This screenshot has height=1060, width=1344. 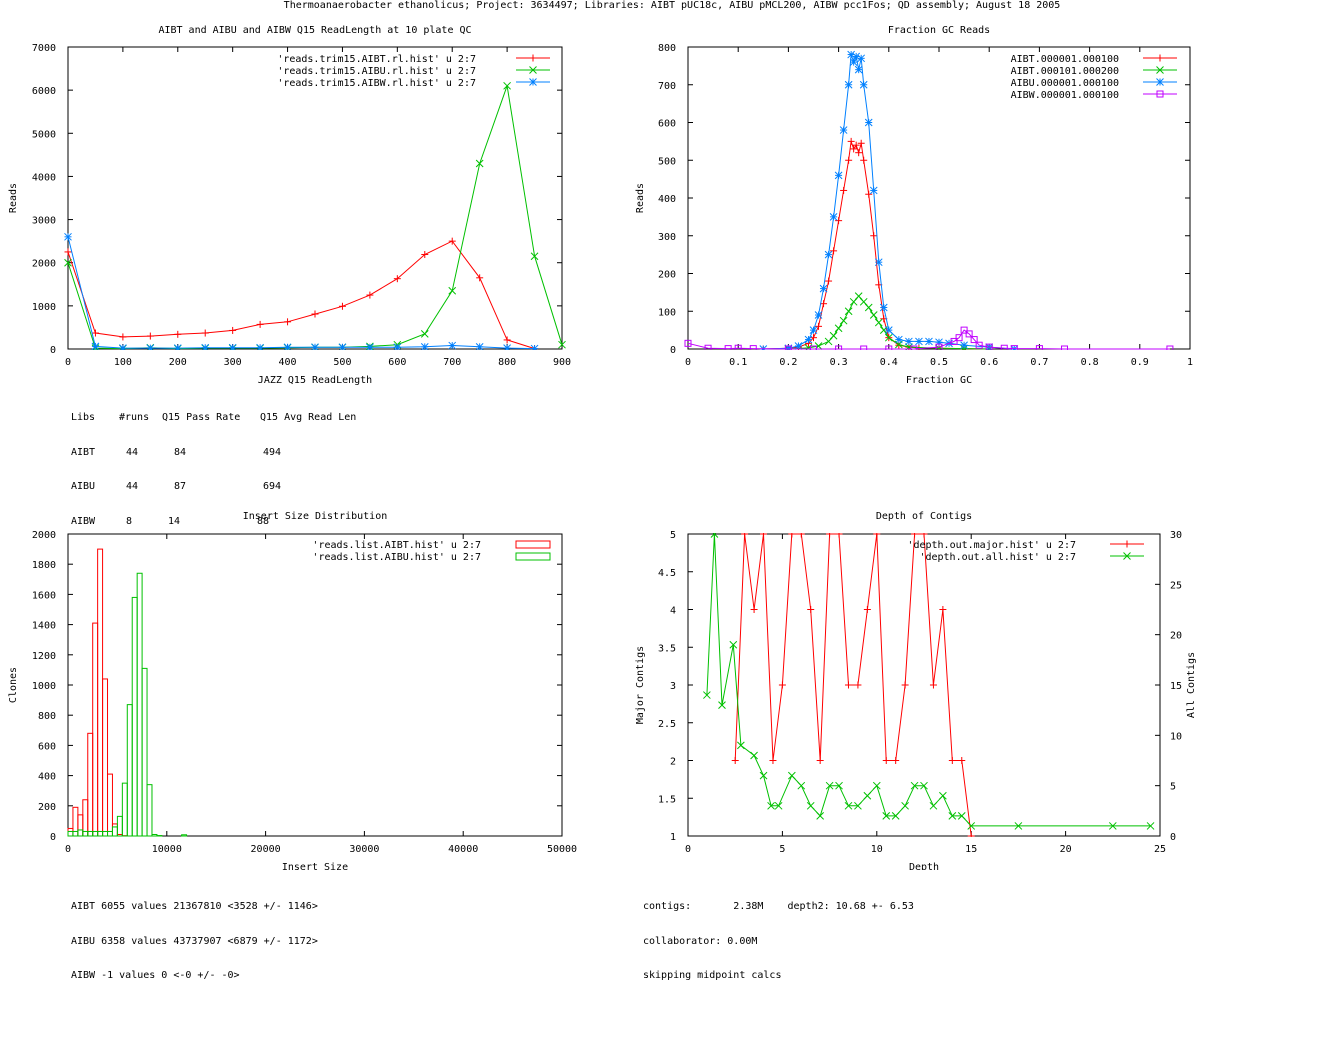 What do you see at coordinates (1065, 83) in the screenshot?
I see `legend-label: AIBU.000001.000100` at bounding box center [1065, 83].